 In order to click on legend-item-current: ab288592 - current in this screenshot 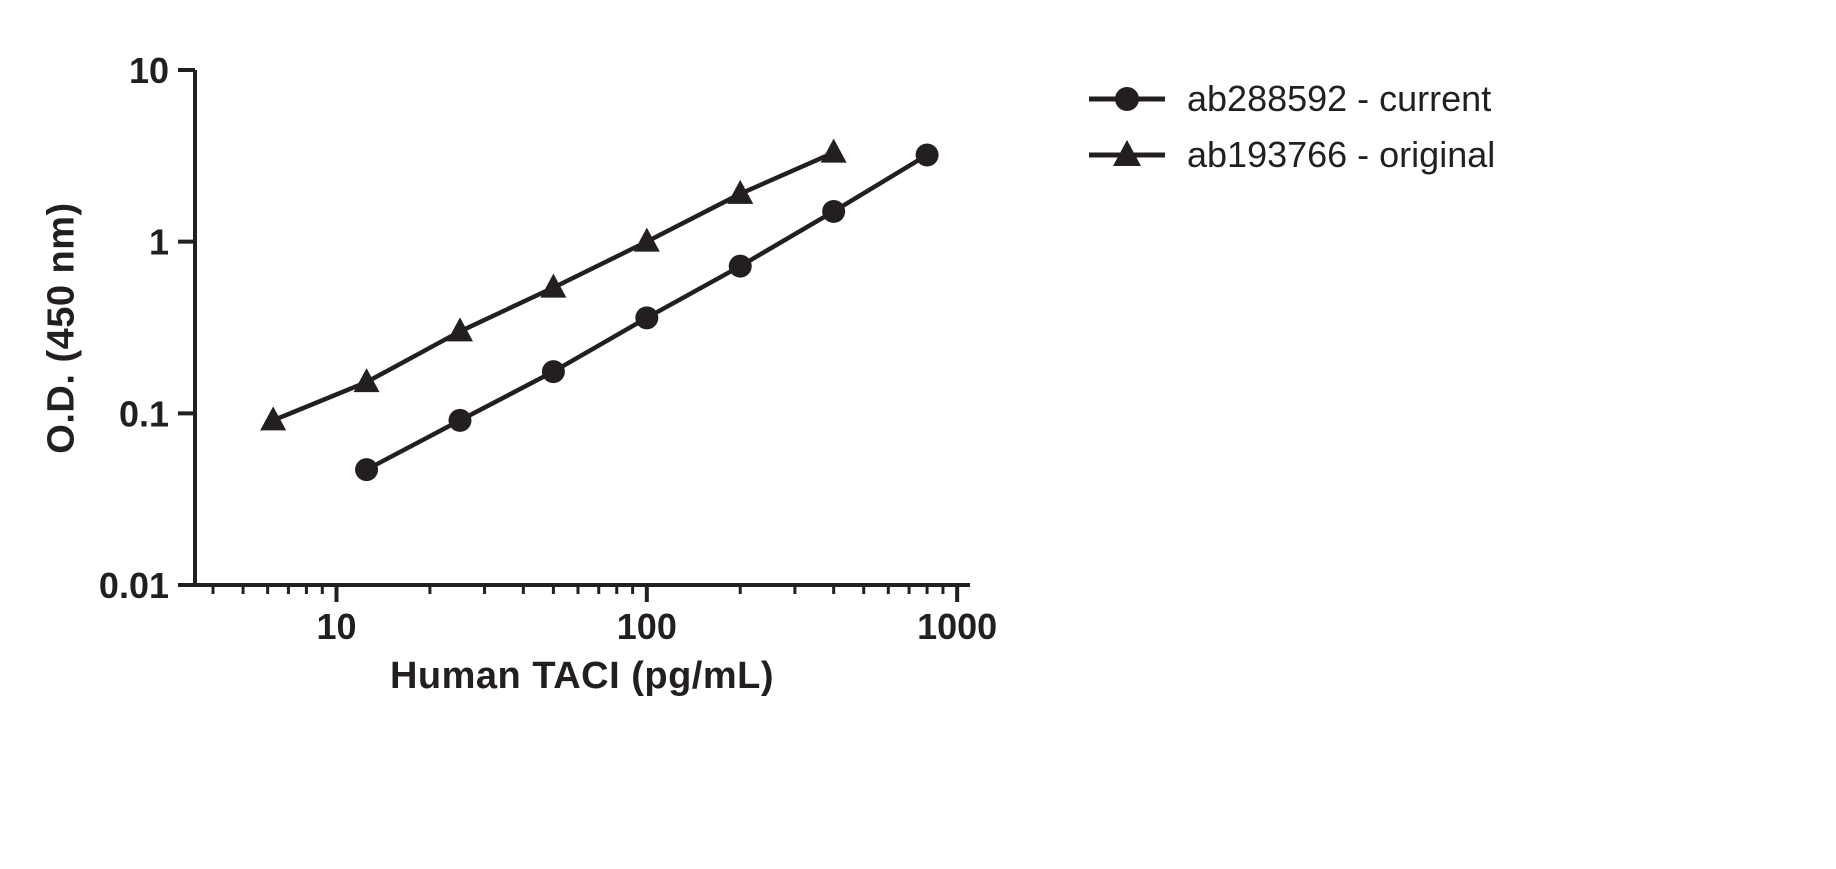, I will do `click(1290, 99)`.